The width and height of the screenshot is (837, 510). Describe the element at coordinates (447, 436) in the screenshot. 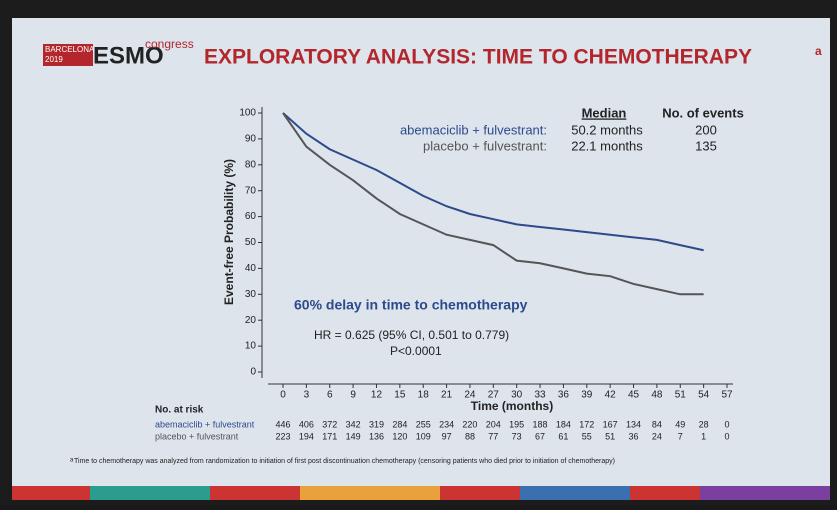

I see `at-risk-count: 97` at that location.